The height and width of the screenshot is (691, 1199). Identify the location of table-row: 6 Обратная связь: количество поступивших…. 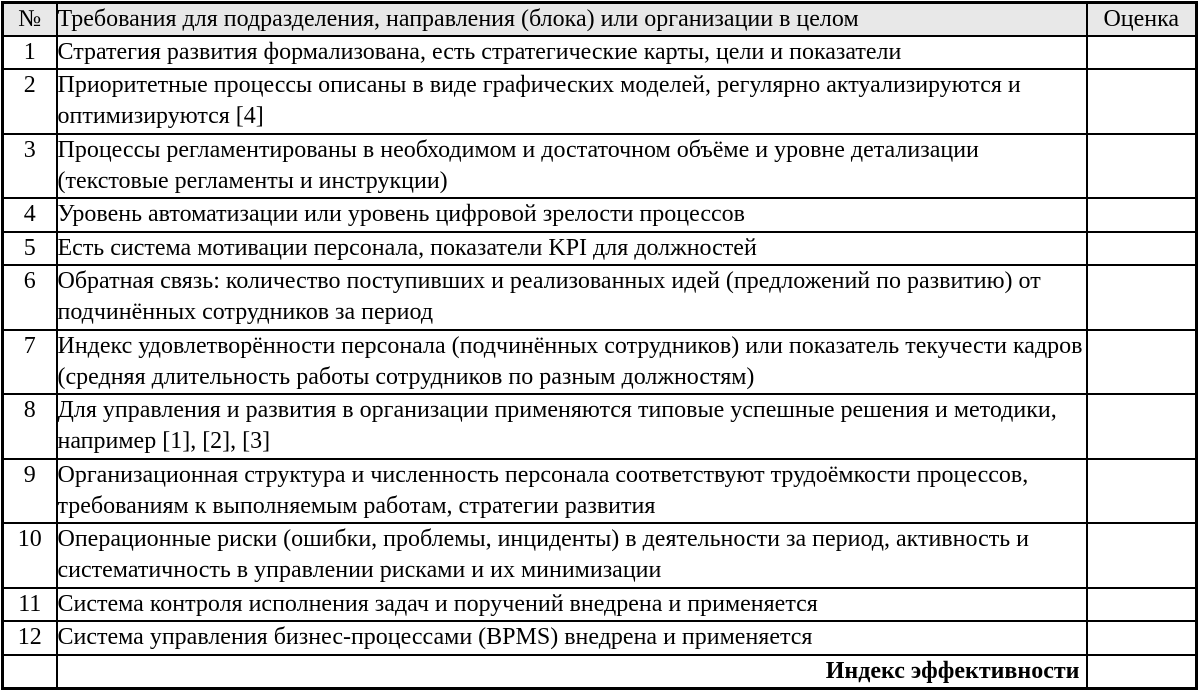
(599, 297).